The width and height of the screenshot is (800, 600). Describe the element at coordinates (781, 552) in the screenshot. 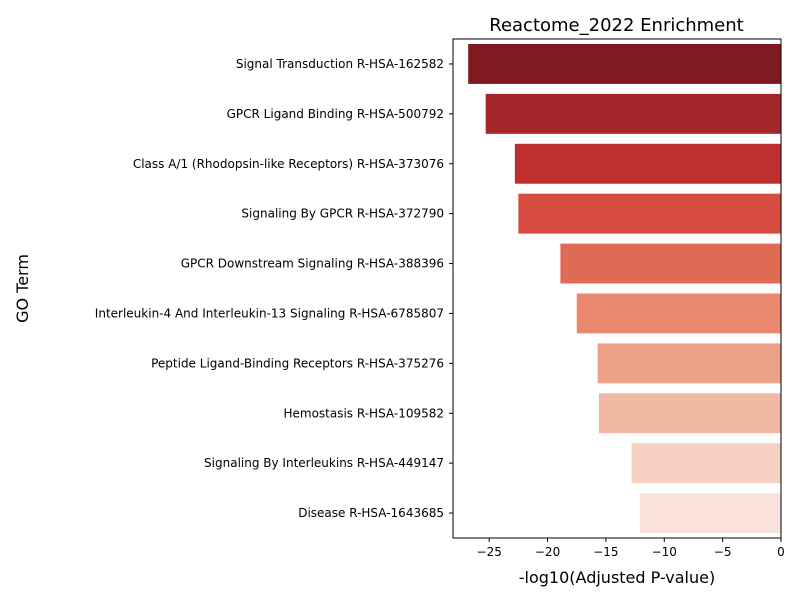

I see `x-tick-label: 0` at that location.